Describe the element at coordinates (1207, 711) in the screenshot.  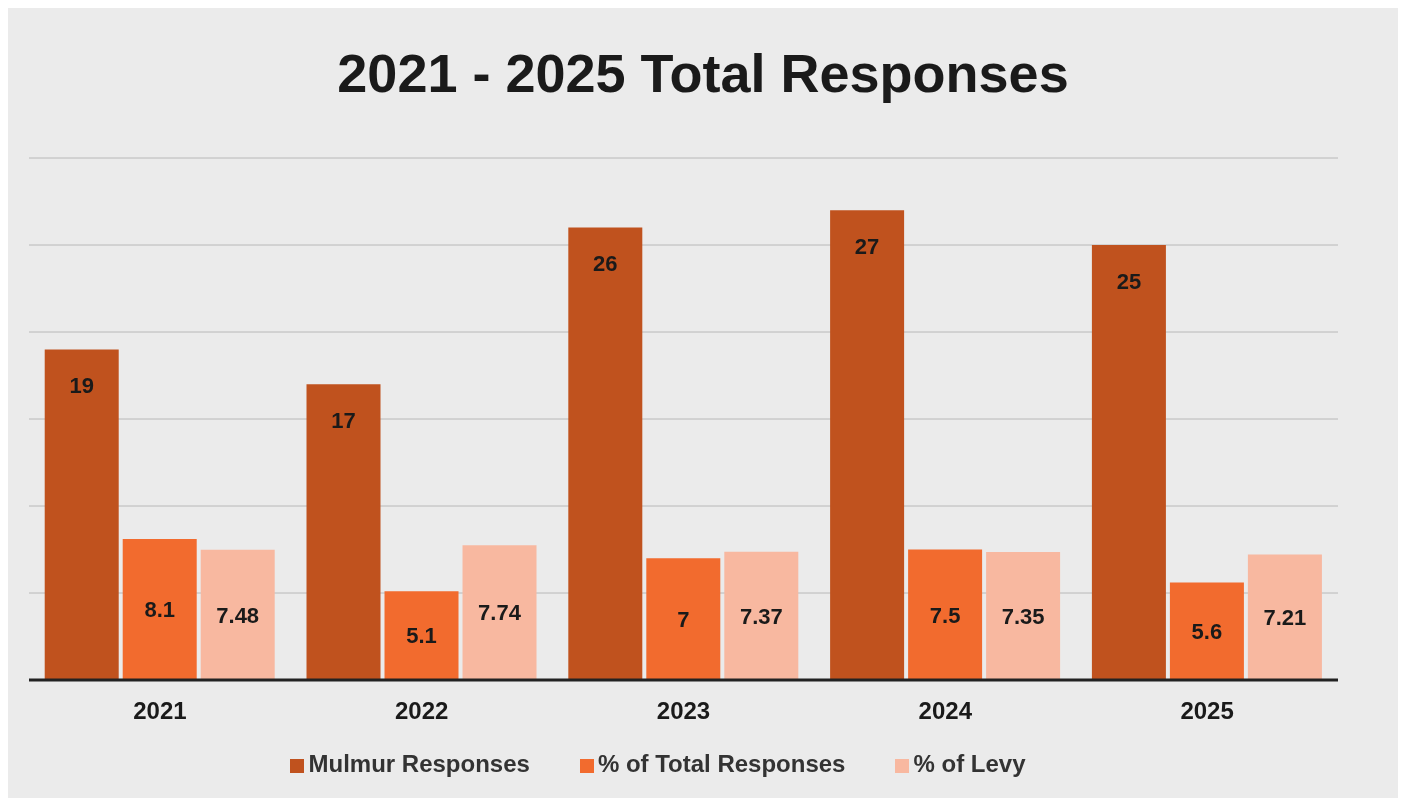
I see `x-tick-label: 2025` at that location.